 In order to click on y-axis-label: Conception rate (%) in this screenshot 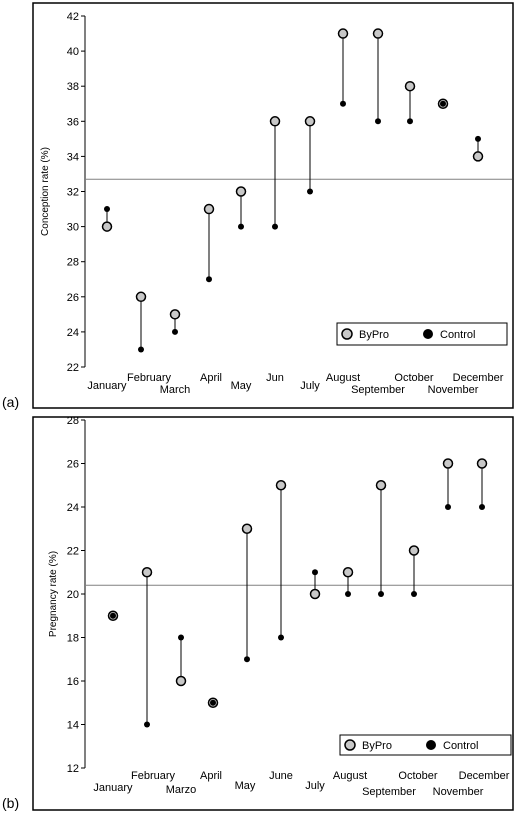, I will do `click(45, 191)`.